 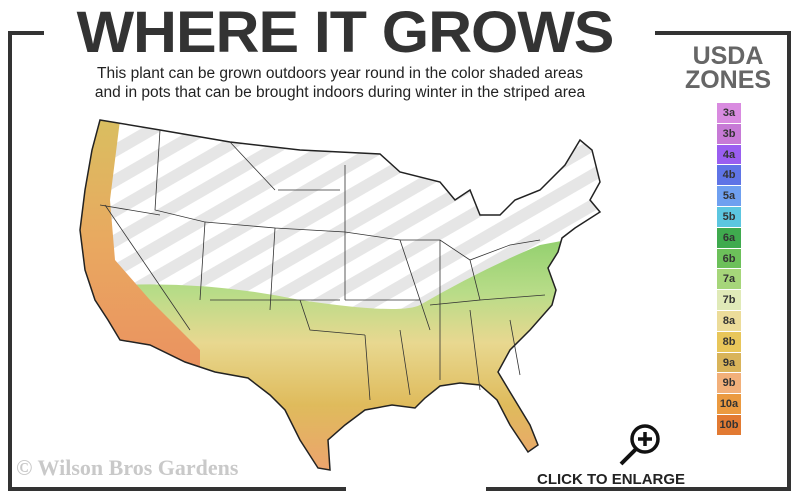 I want to click on legend-zone-6b: 6b, so click(x=729, y=258).